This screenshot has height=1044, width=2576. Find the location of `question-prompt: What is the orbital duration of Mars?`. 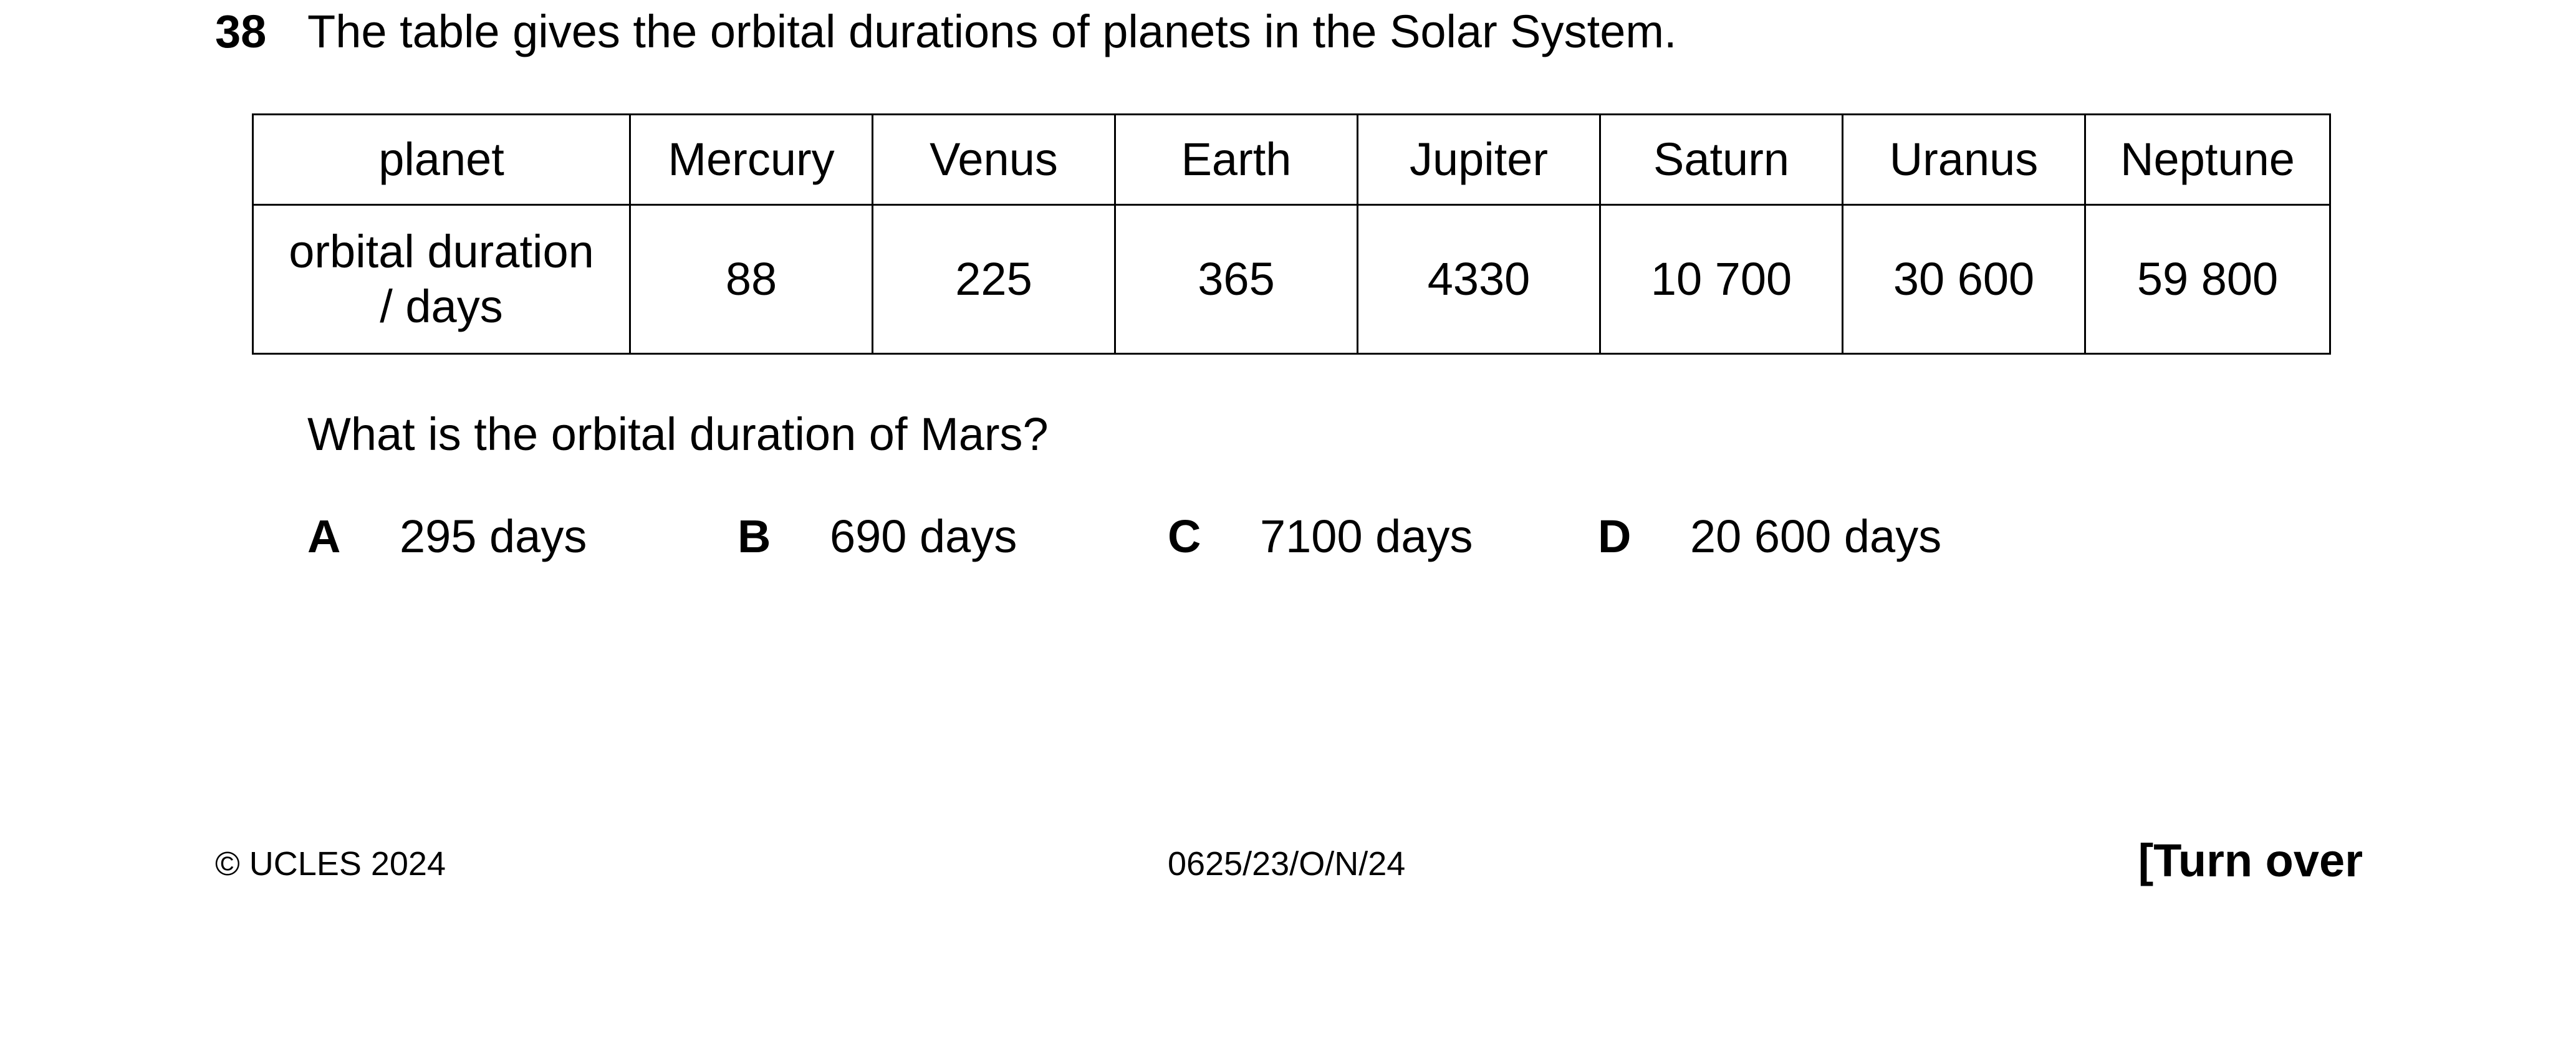

question-prompt: What is the orbital duration of Mars? is located at coordinates (678, 434).